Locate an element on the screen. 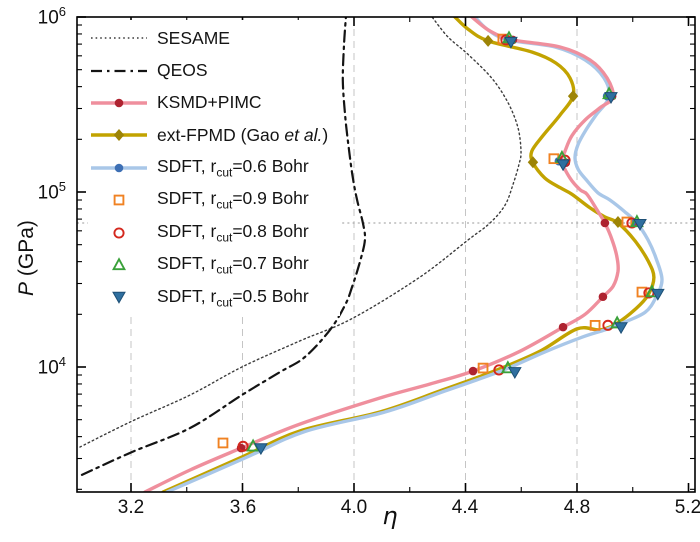  x-tick-label-3.2: 3.2 is located at coordinates (131, 507).